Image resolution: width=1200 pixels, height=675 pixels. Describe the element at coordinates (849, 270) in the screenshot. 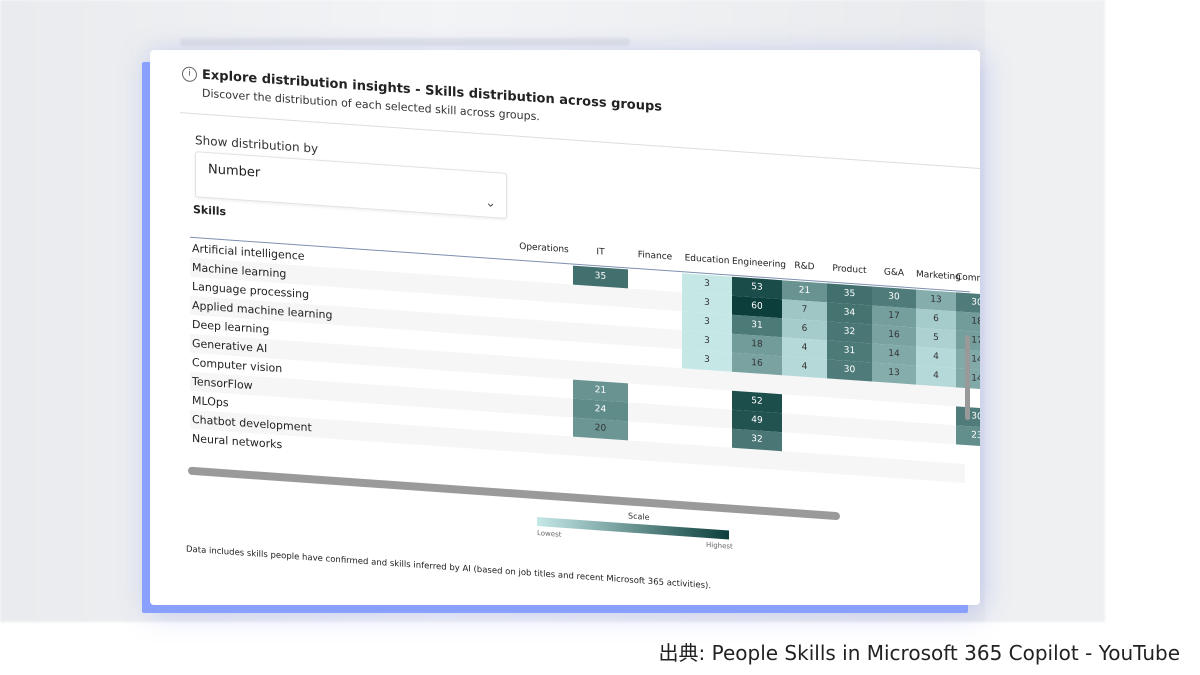

I see `column-header: Product` at that location.